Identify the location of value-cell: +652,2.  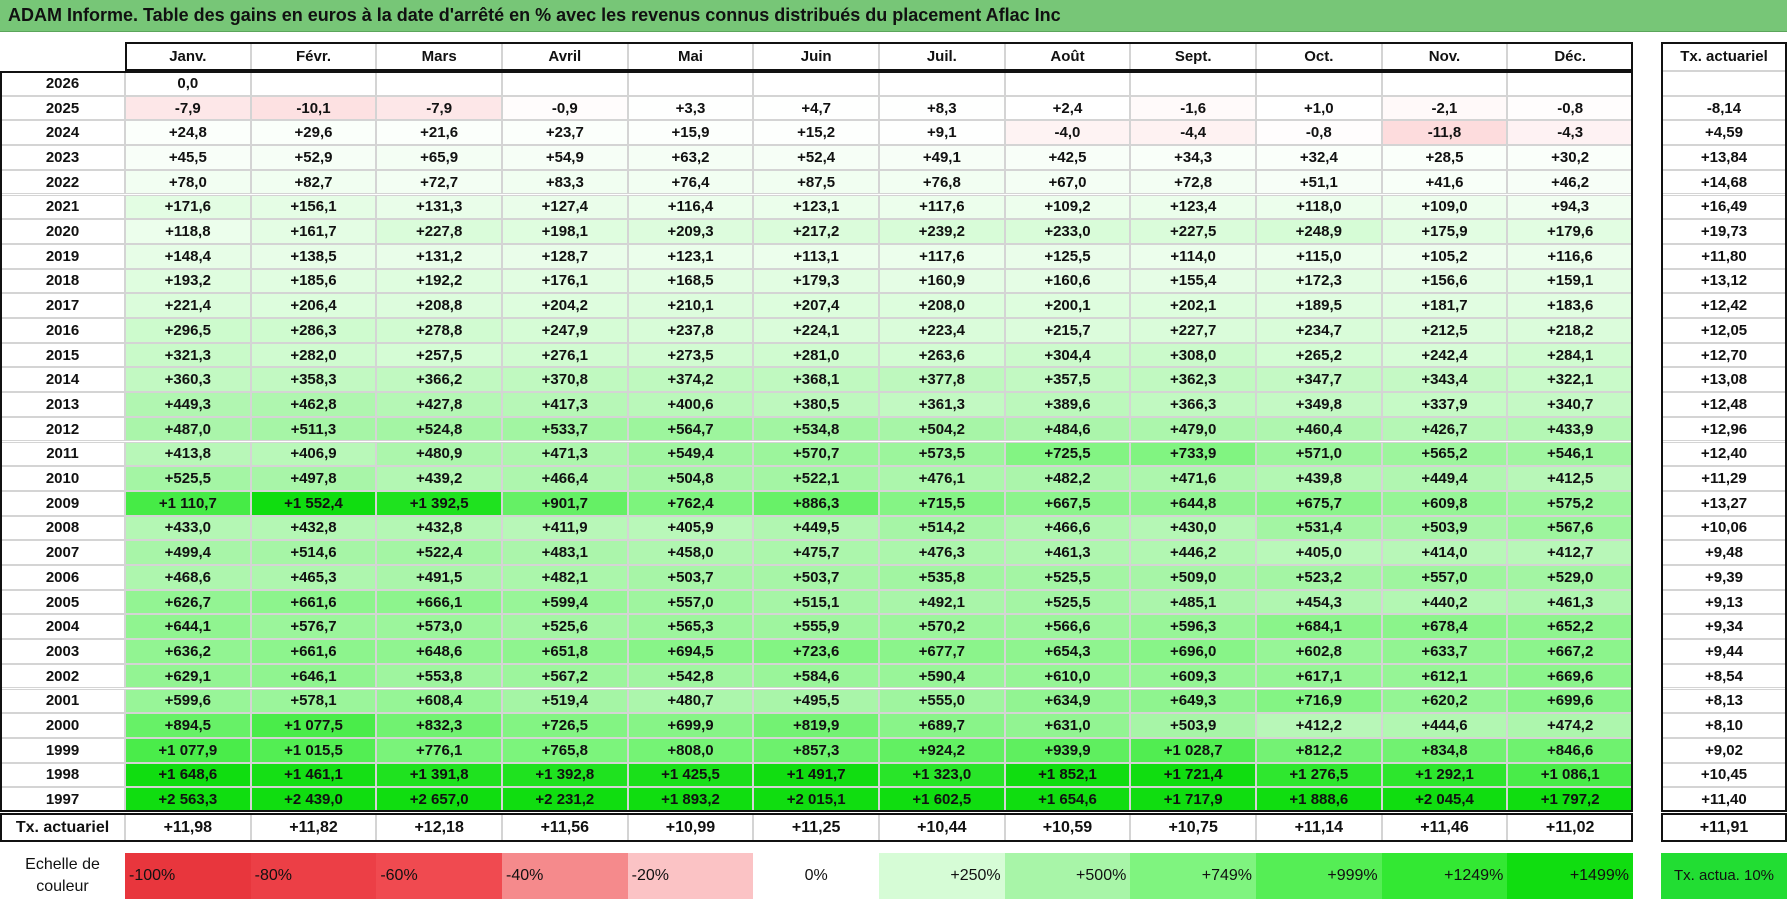
(1570, 627).